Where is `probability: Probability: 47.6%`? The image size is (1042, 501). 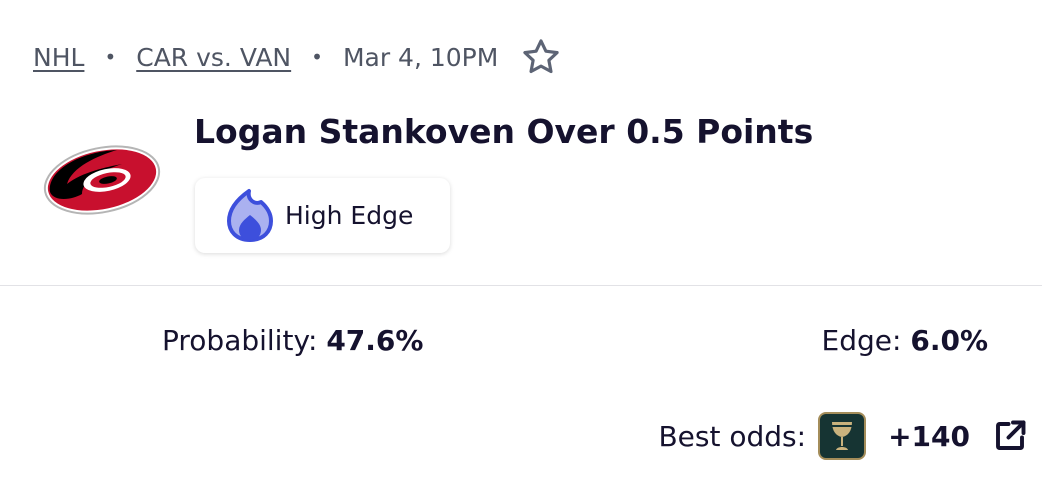
probability: Probability: 47.6% is located at coordinates (292, 340).